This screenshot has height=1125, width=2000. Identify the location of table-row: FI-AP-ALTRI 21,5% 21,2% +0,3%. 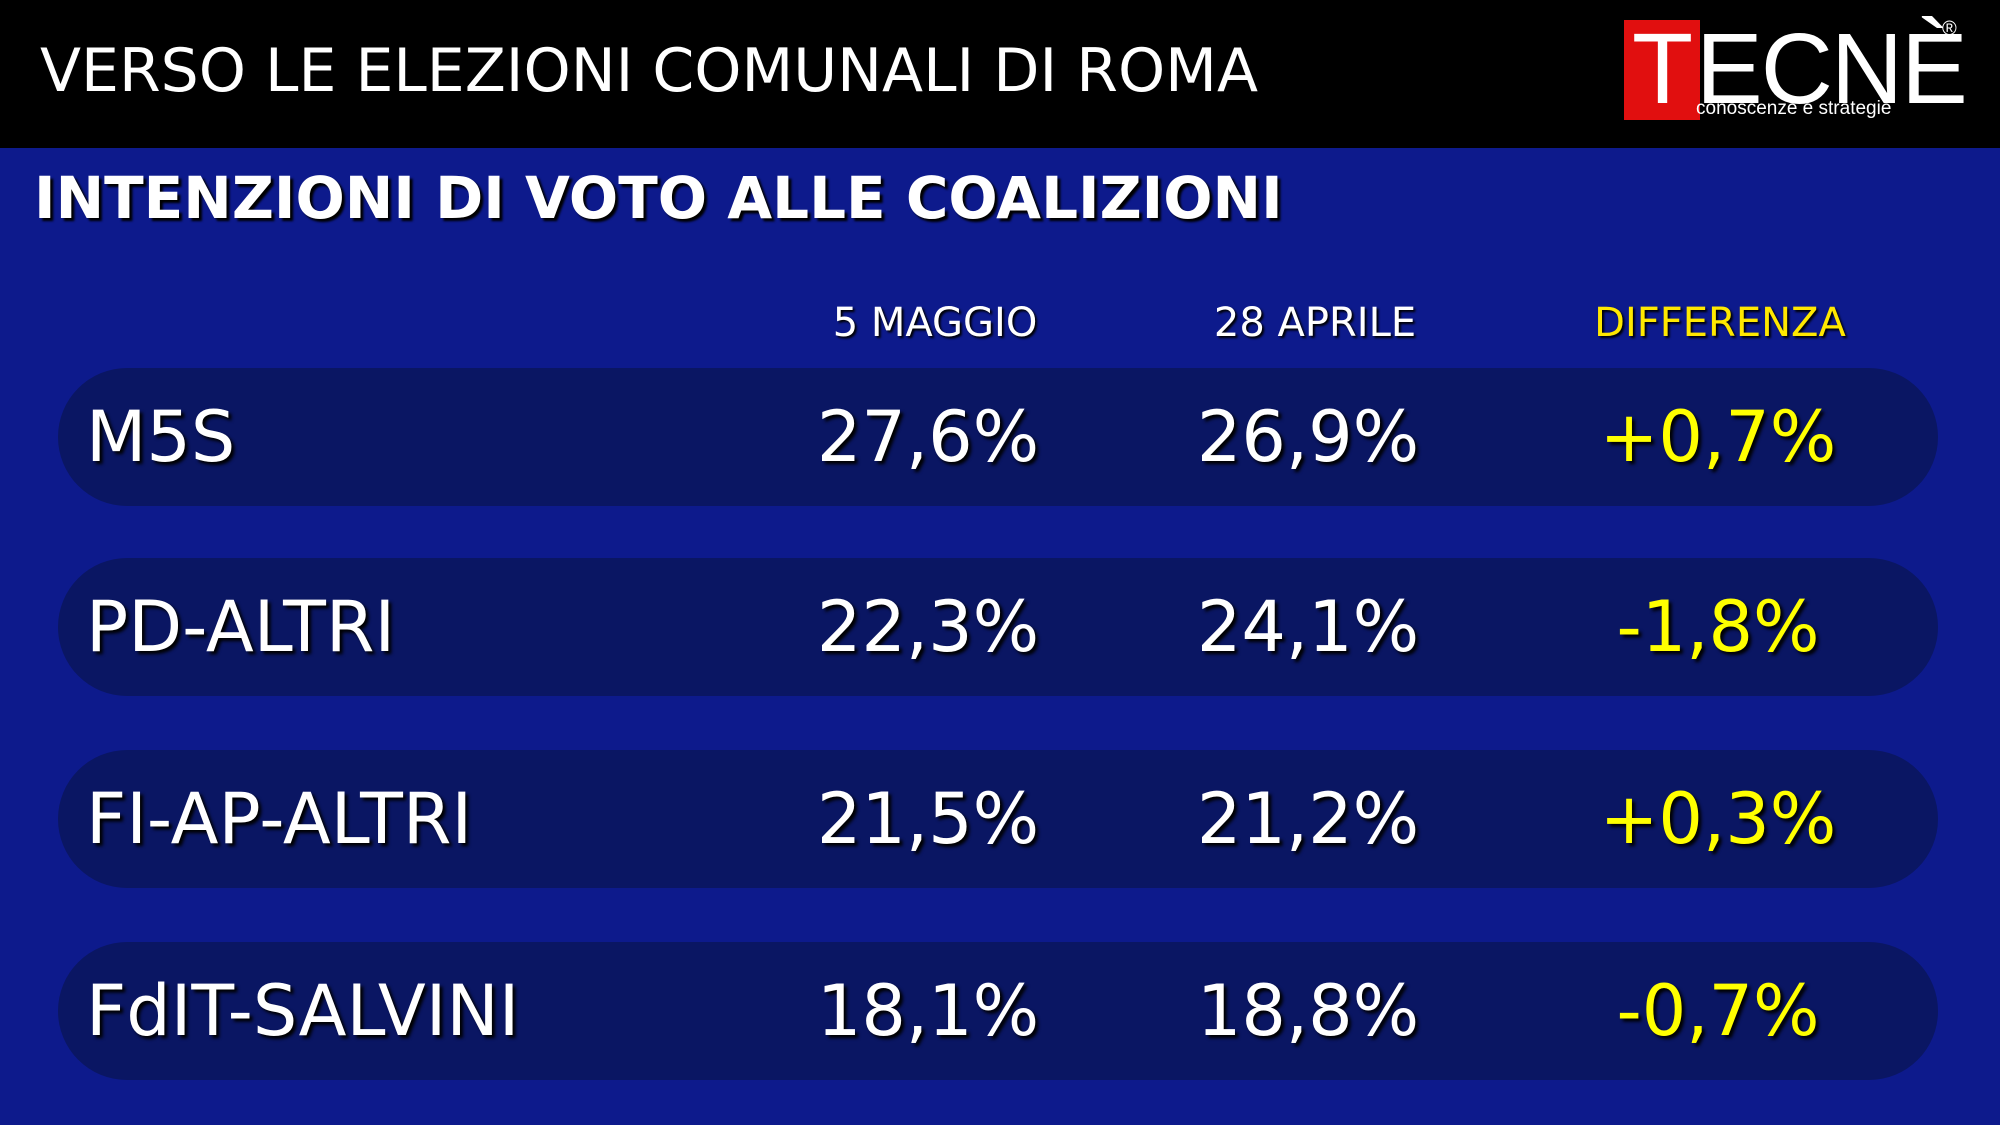
(998, 819).